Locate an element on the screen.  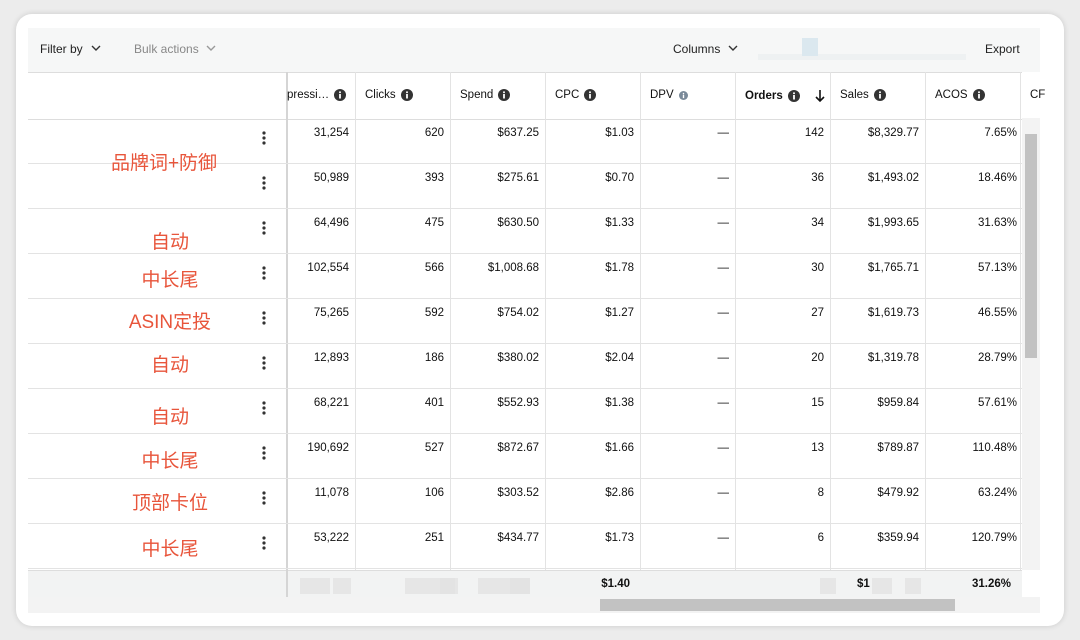
cell: $1,319.78 is located at coordinates (893, 358).